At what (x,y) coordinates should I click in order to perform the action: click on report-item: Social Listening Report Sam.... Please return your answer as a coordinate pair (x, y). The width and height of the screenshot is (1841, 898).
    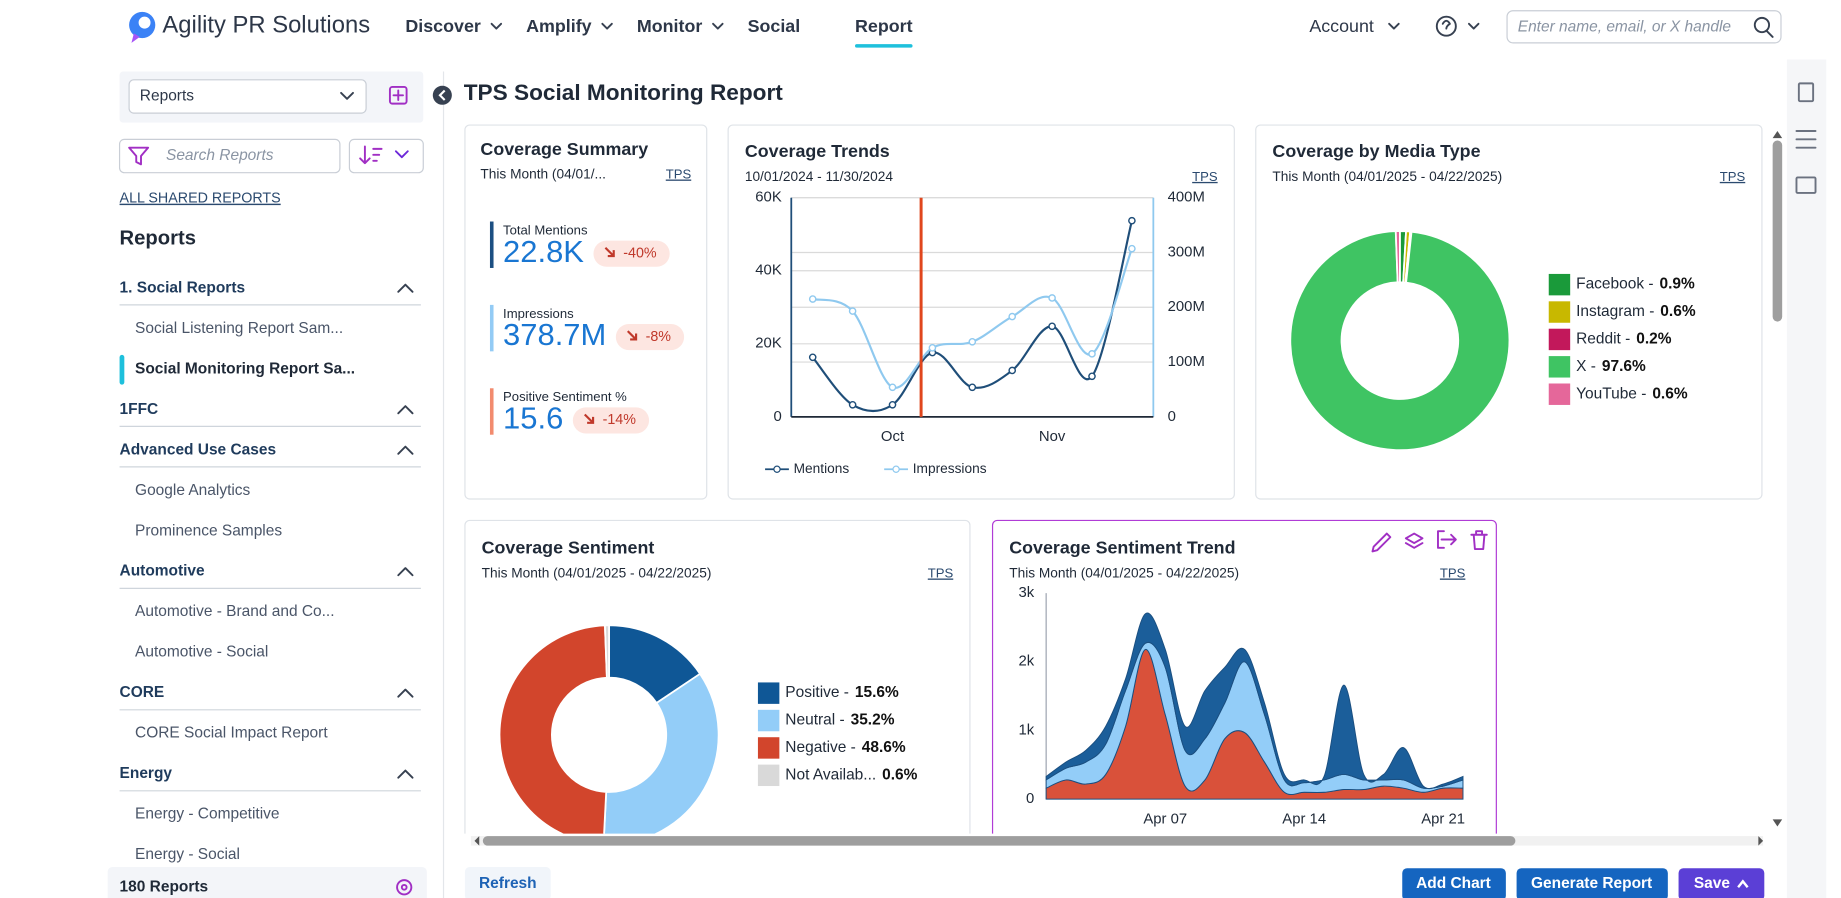
    Looking at the image, I should click on (239, 328).